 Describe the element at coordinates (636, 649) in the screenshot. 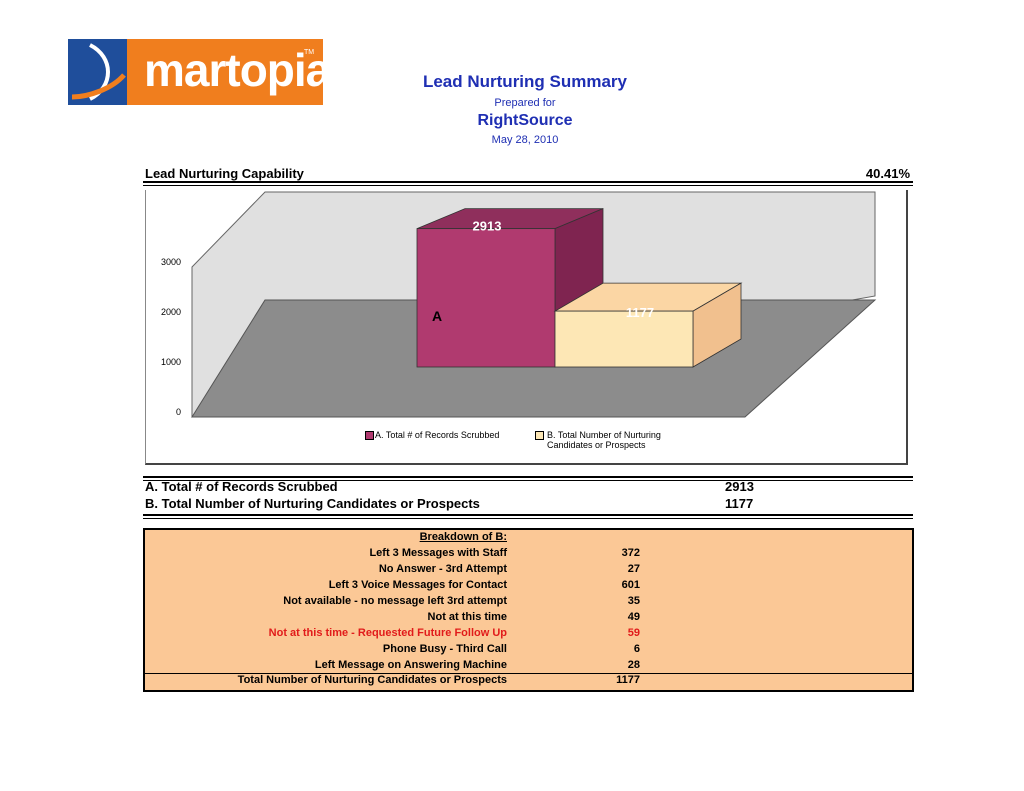

I see `breakdown-row-value: 6` at that location.